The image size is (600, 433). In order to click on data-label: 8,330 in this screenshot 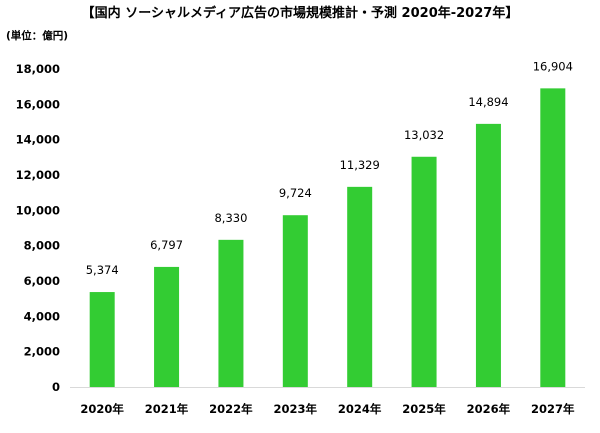, I will do `click(230, 218)`.